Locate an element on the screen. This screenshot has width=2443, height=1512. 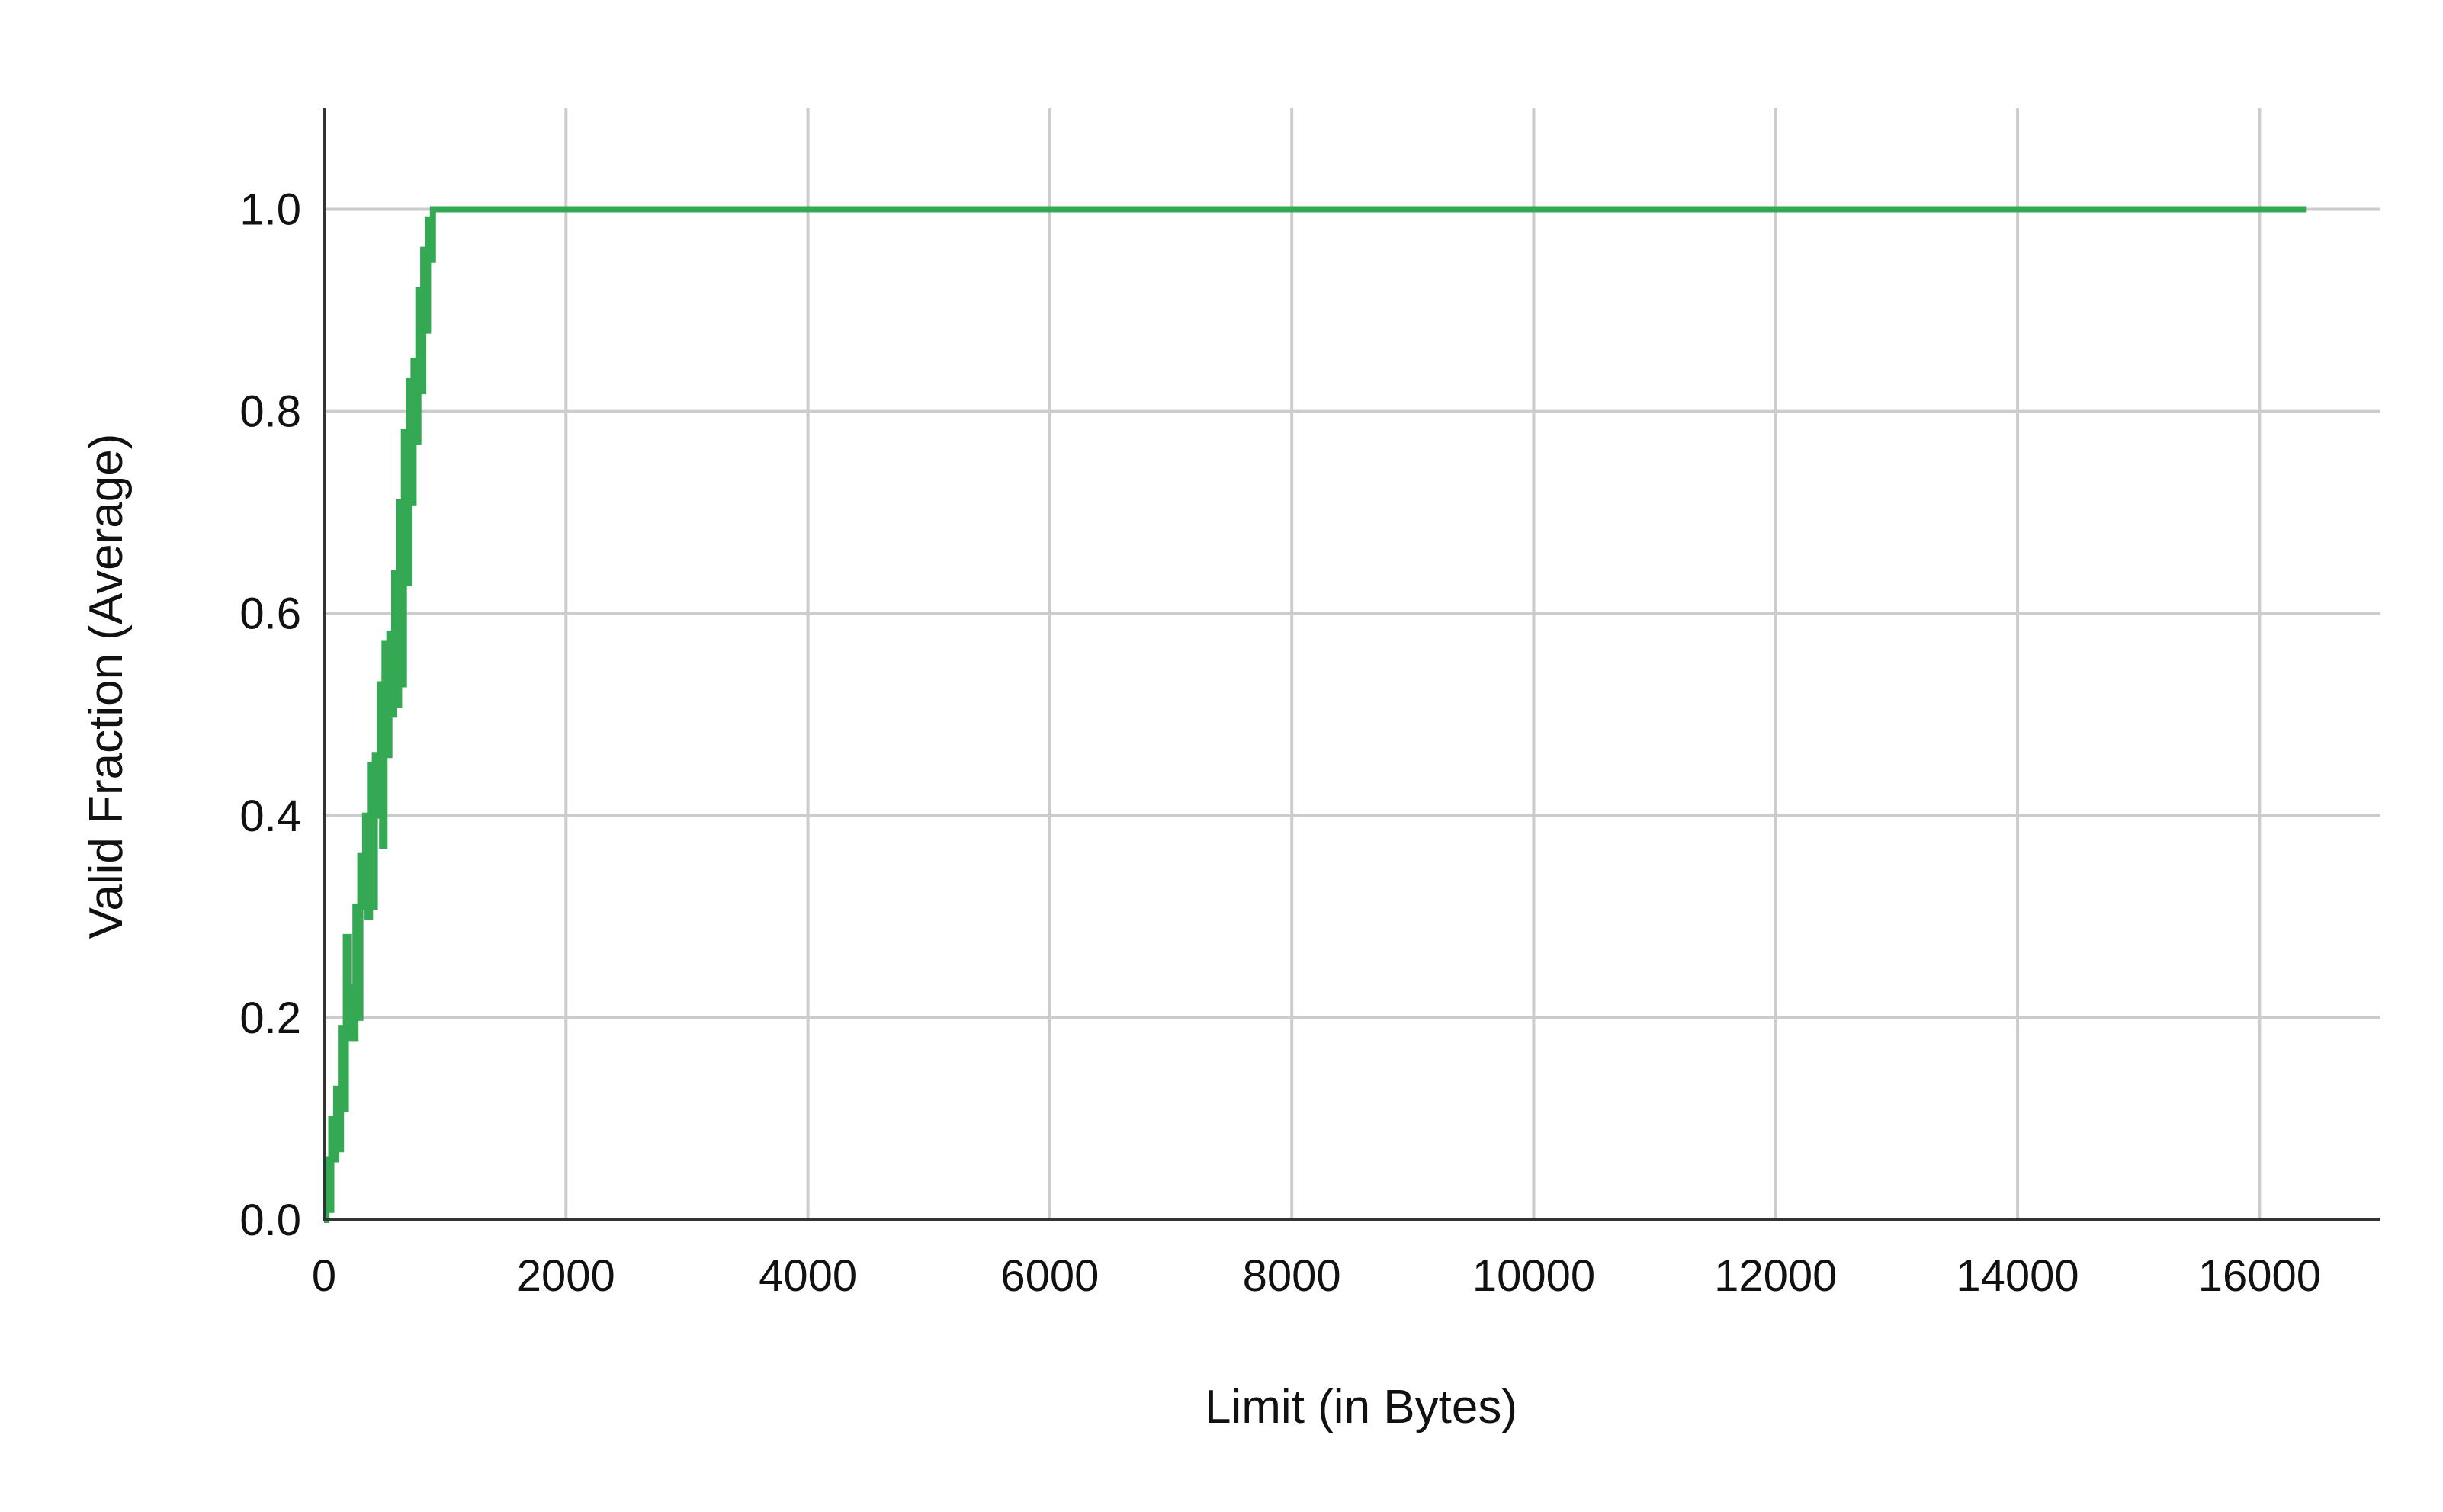
x-tick-label: 4000 is located at coordinates (808, 1276).